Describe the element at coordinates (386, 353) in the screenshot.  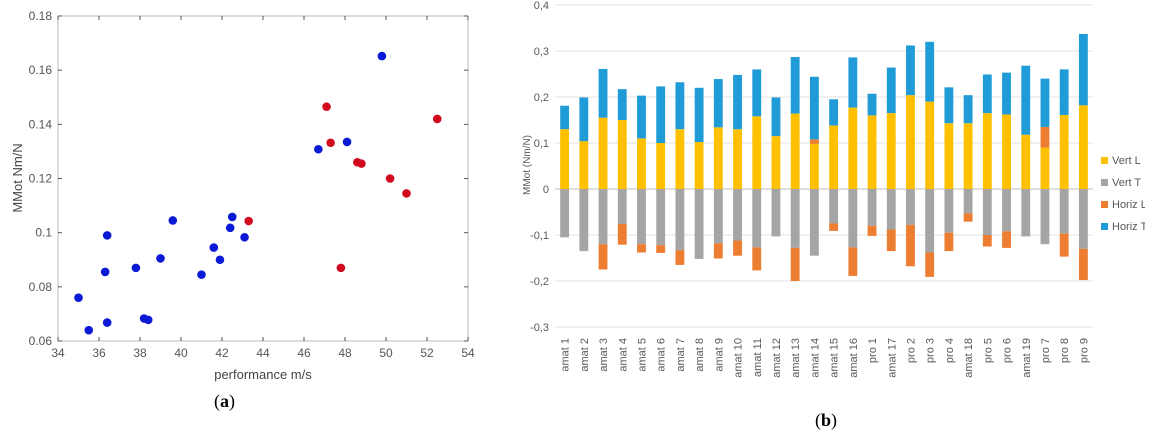
I see `x-tick-label-a: 50` at that location.